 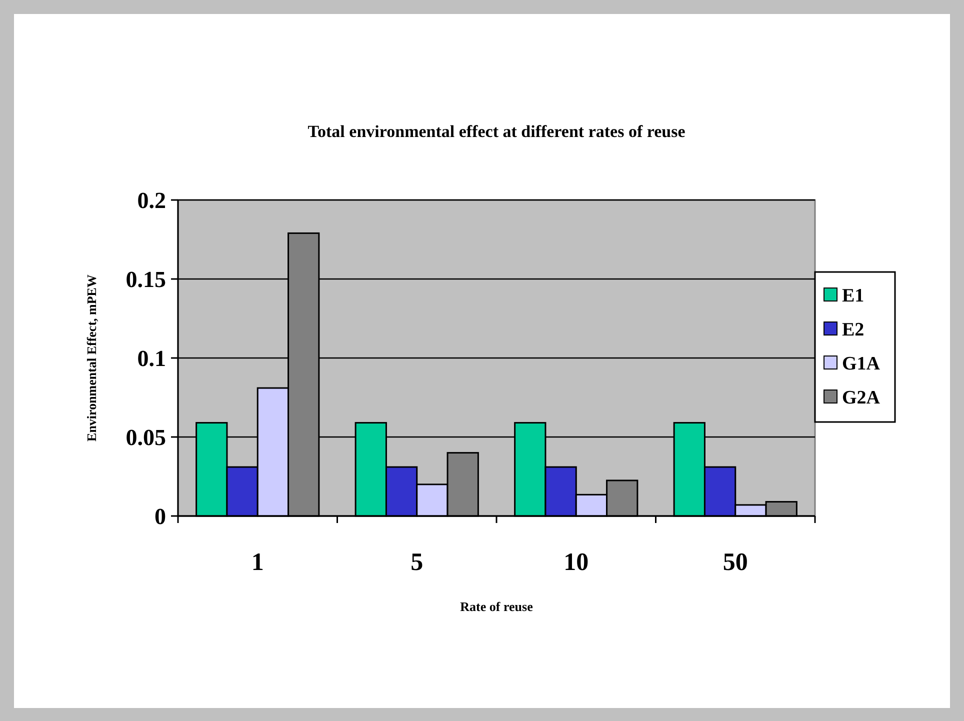 I want to click on y-tick-label: 0.2, so click(x=151, y=201).